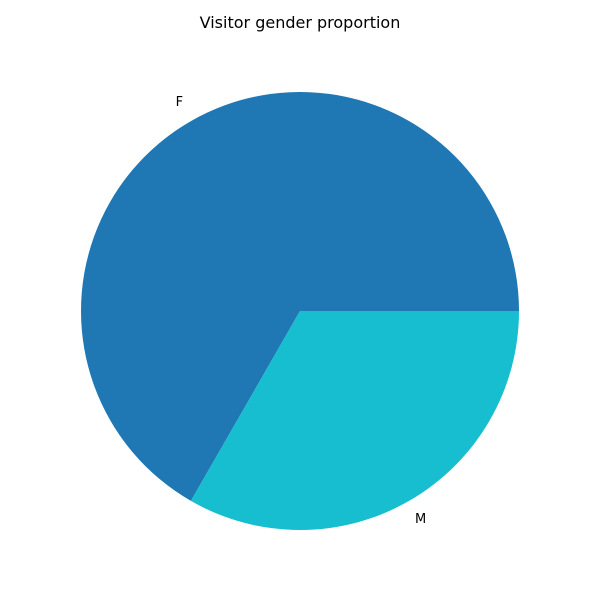  Describe the element at coordinates (179, 102) in the screenshot. I see `pie-label-f: F` at that location.